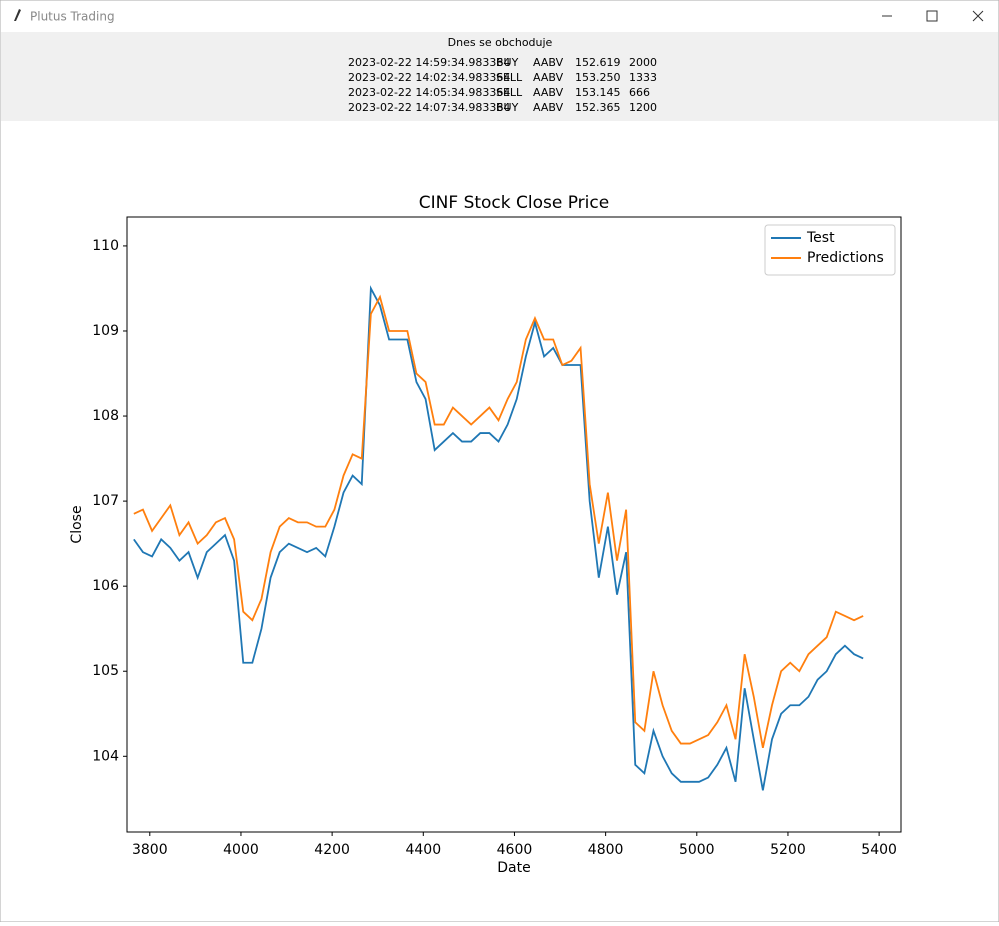 The height and width of the screenshot is (926, 999). I want to click on trade-cell: 666, so click(639, 92).